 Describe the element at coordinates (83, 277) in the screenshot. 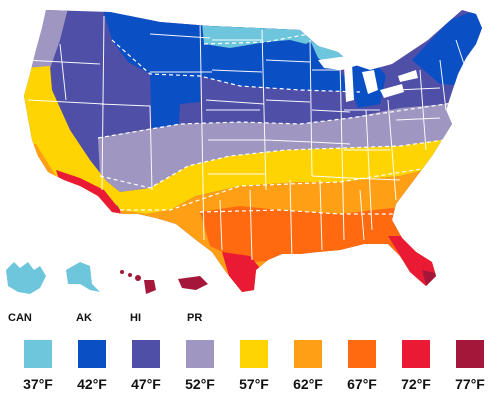

I see `alaska-inset-shape` at that location.